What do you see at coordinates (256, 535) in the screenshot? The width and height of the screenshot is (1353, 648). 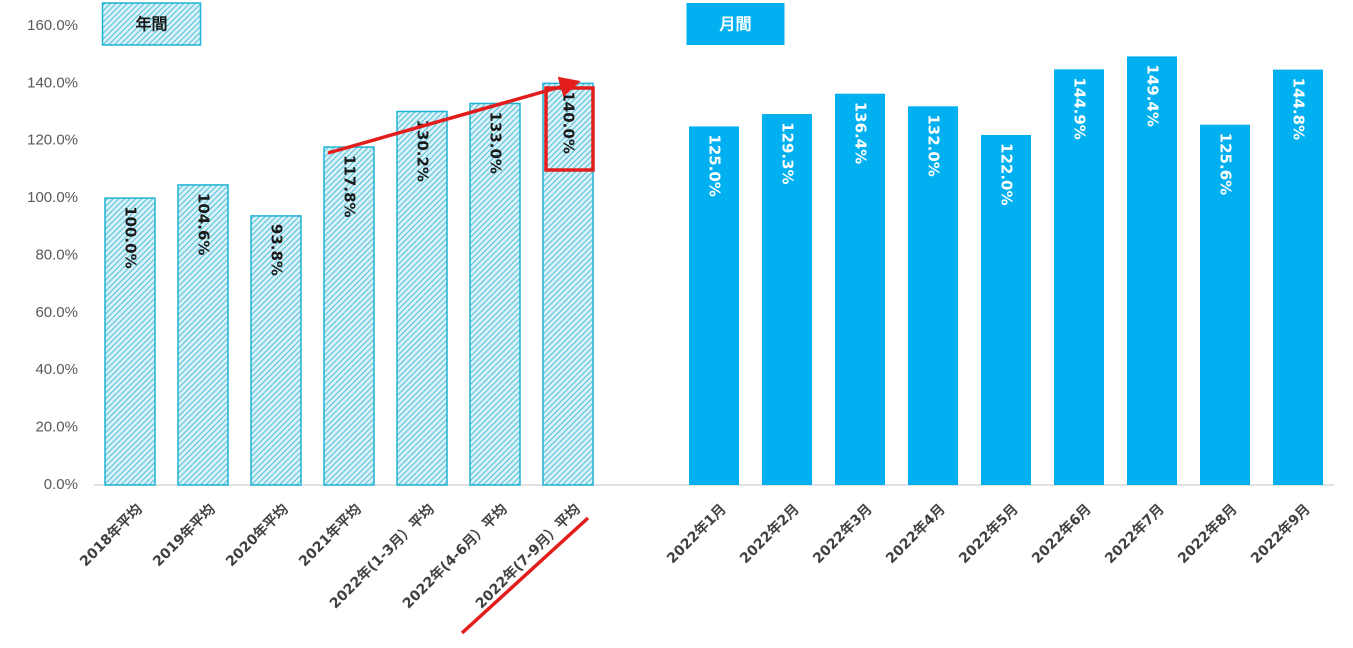 I see `x-tick-label: 2020年平均` at bounding box center [256, 535].